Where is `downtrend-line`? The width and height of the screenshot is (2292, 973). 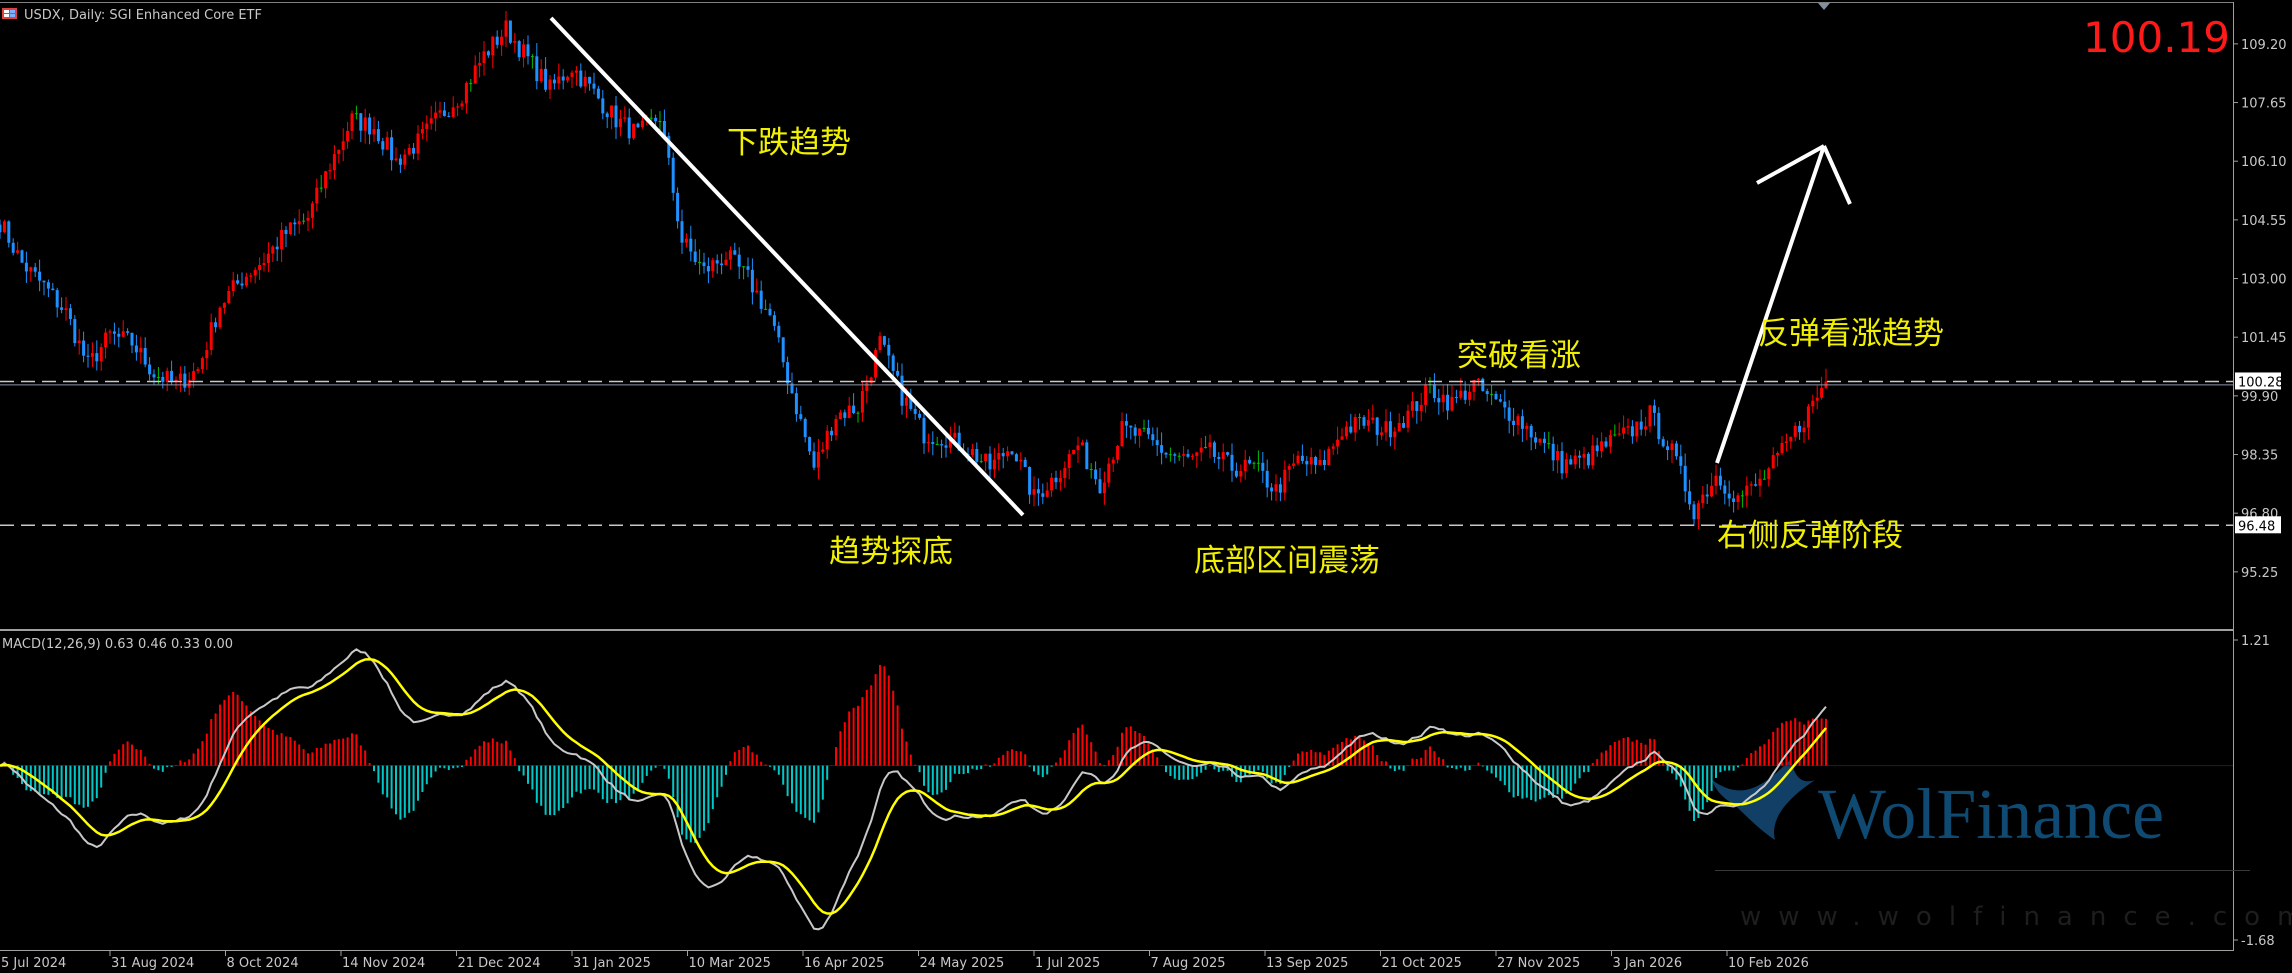
downtrend-line is located at coordinates (787, 266).